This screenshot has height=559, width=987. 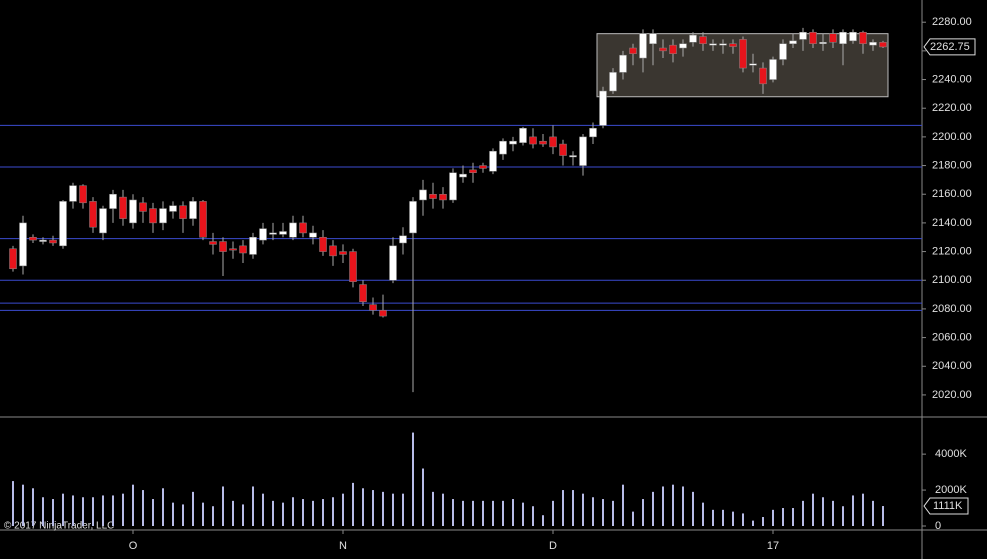 I want to click on y-tick-label: 2040.00, so click(x=952, y=366).